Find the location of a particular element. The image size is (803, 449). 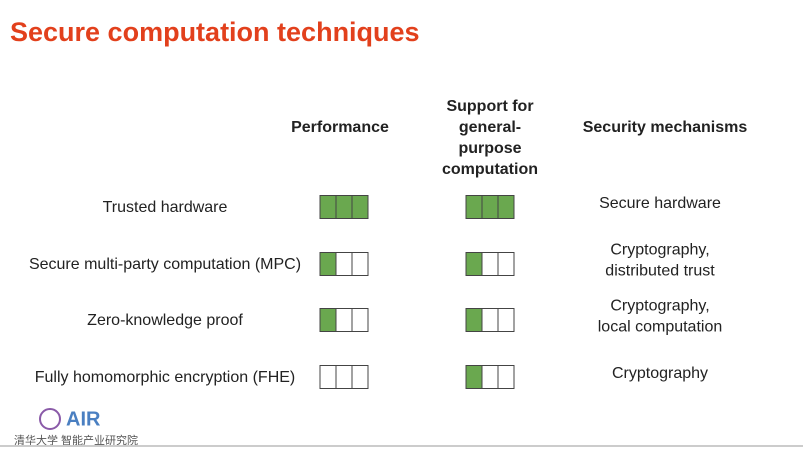

technique-name: Secure multi-party computation (MPC) is located at coordinates (165, 264).